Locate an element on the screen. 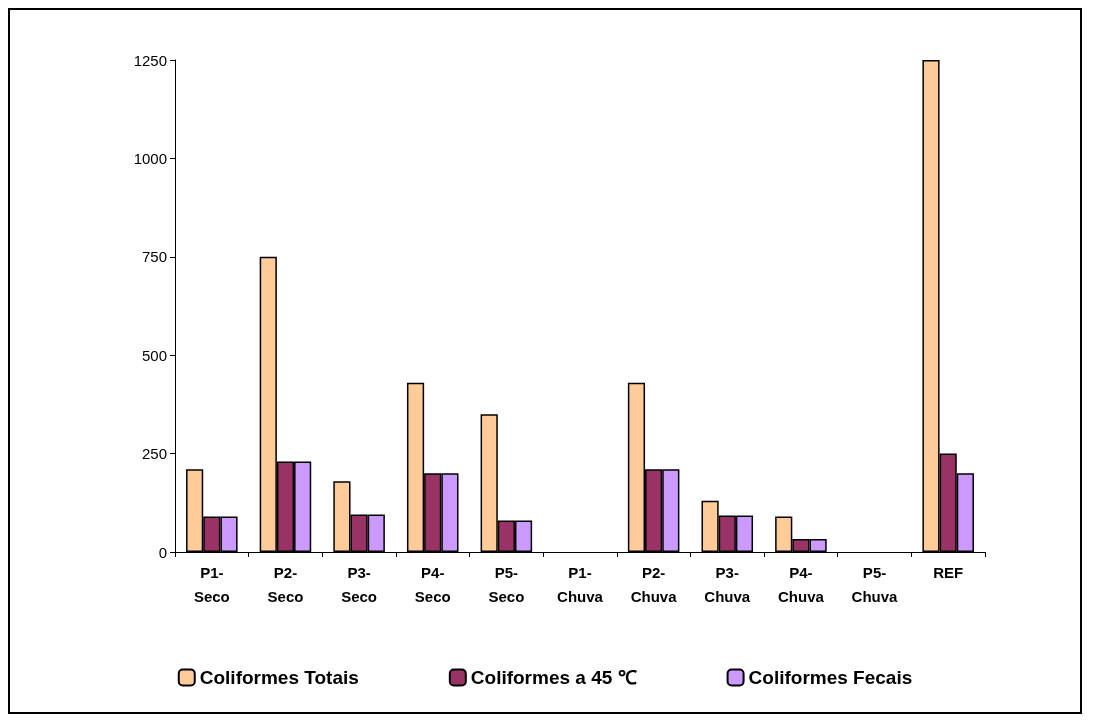  legend-label: Coliformes Totais is located at coordinates (279, 677).